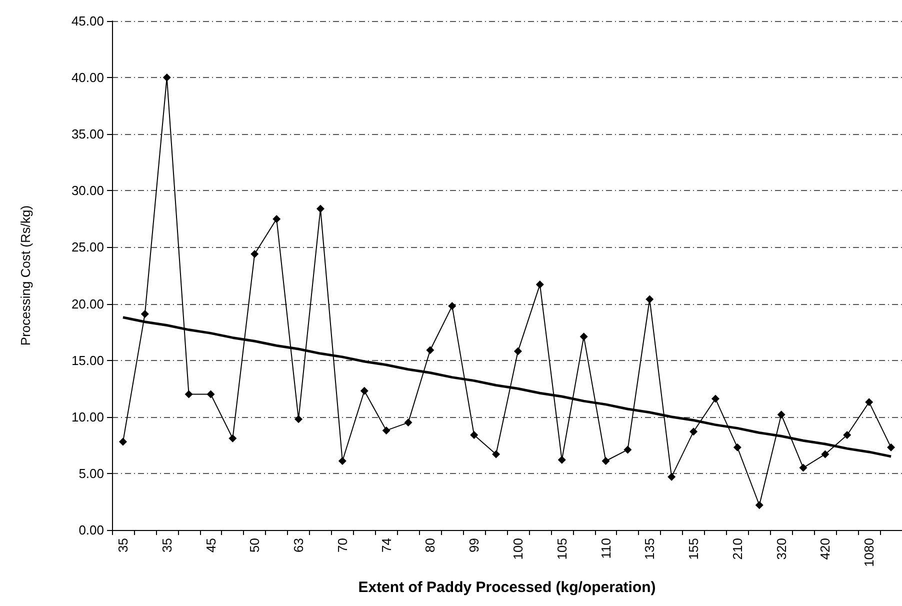 The height and width of the screenshot is (606, 902). I want to click on x-tick-label: 50, so click(254, 545).